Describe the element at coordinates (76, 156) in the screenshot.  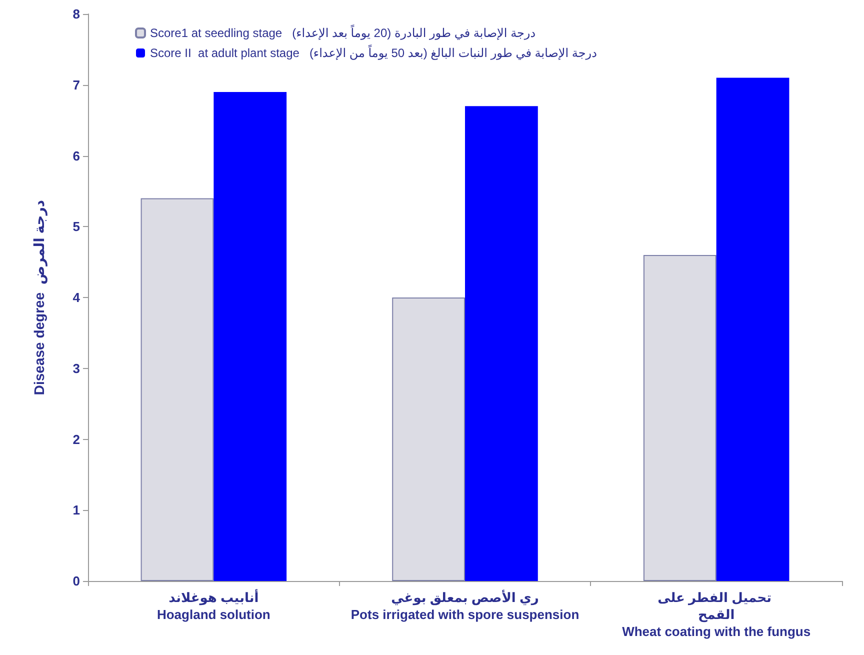
I see `y-tick-label: 6` at that location.